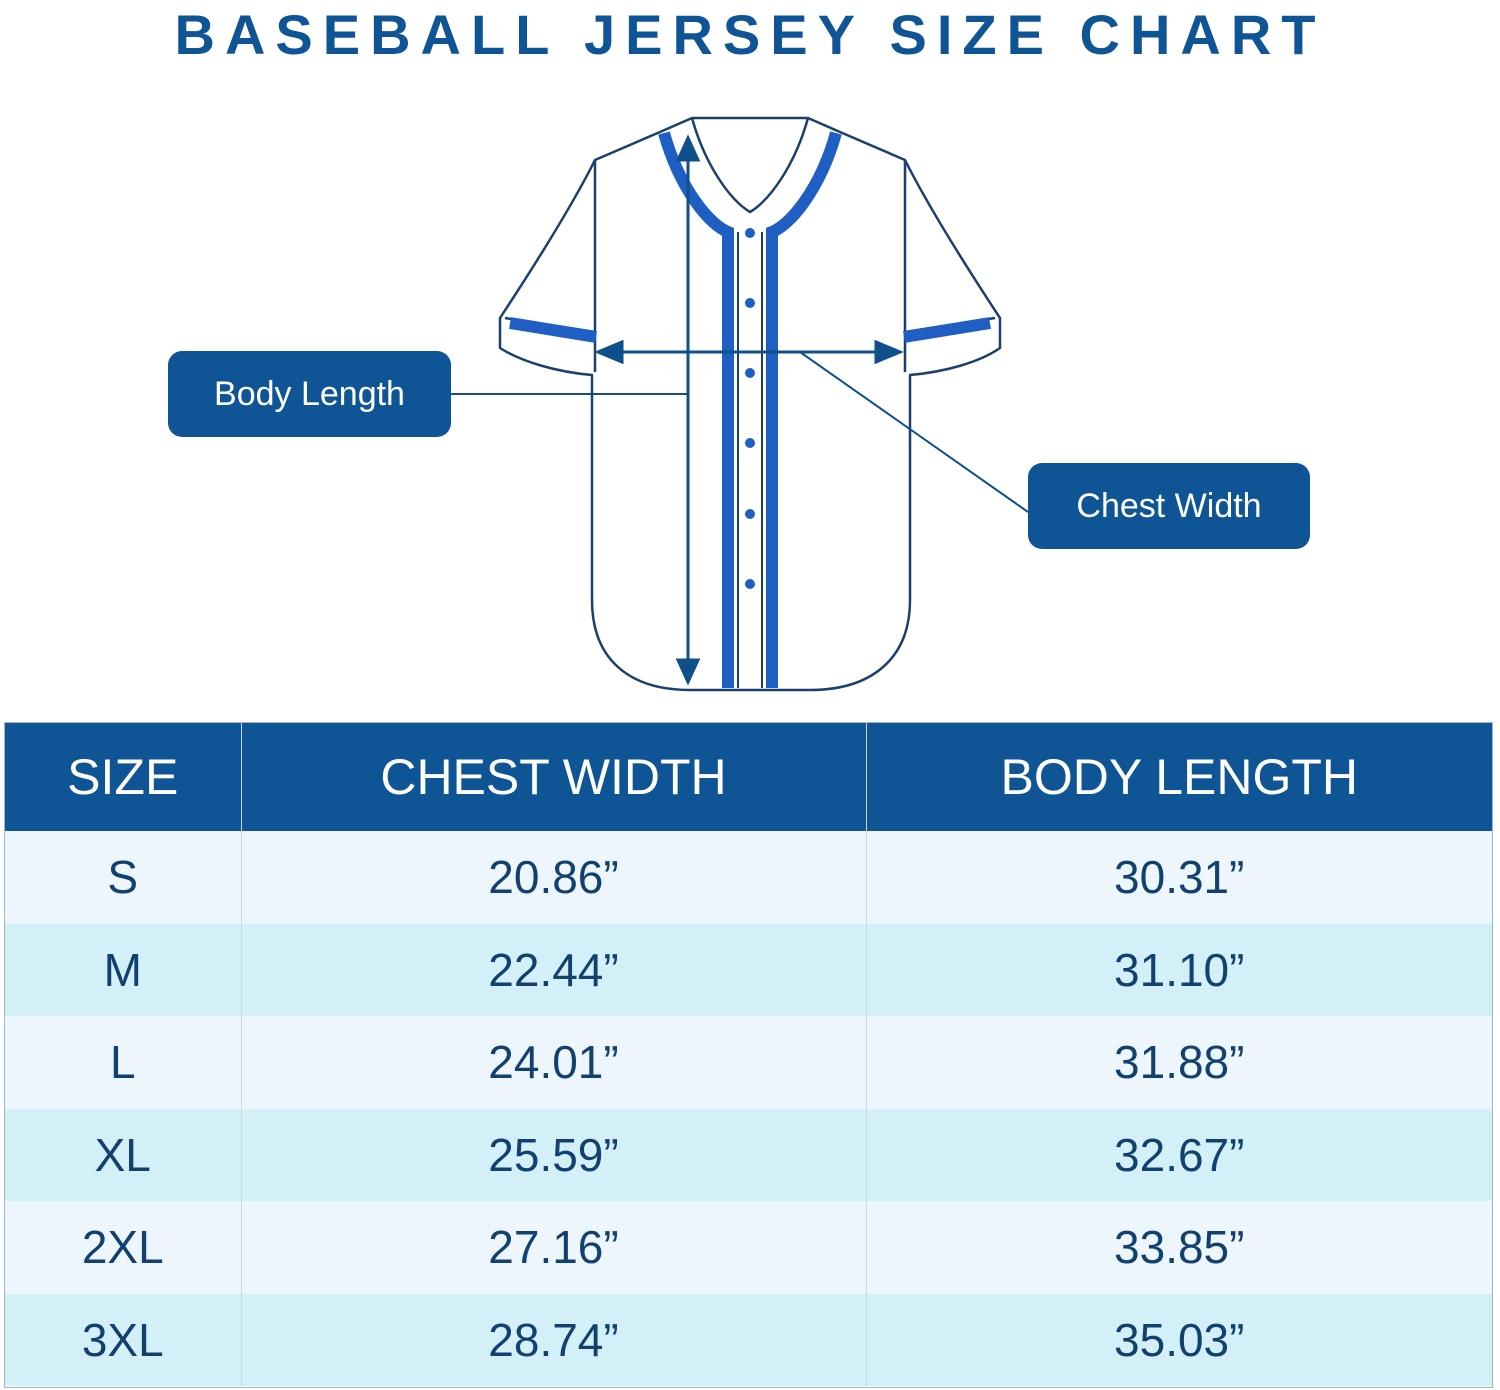  I want to click on chest-cell: 24.01”, so click(554, 1062).